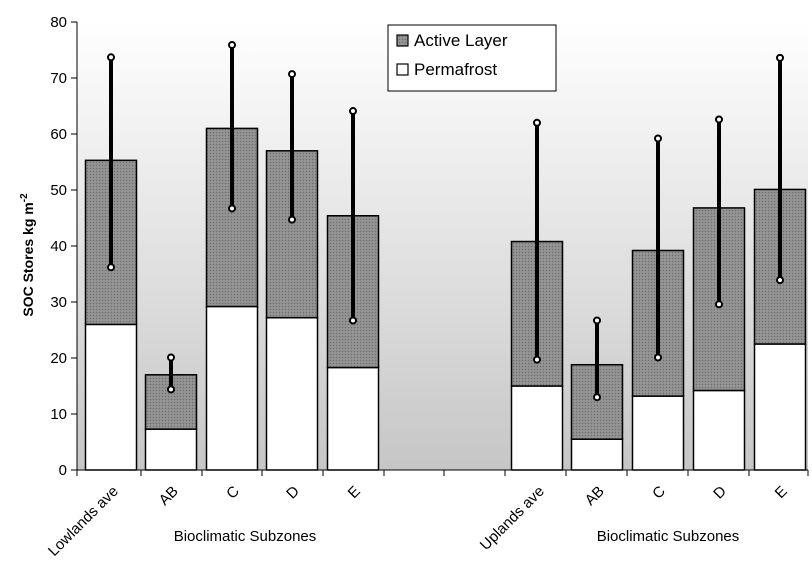  I want to click on y-tick-label: 30, so click(58, 302).